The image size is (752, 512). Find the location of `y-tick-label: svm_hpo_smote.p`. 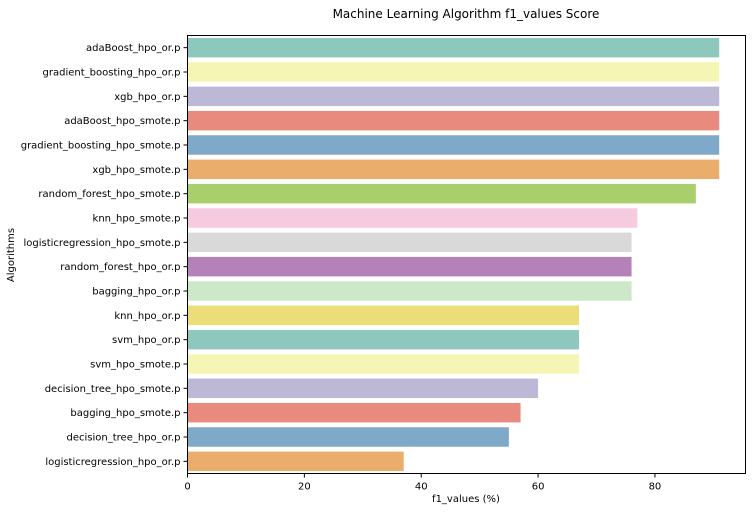

y-tick-label: svm_hpo_smote.p is located at coordinates (135, 365).